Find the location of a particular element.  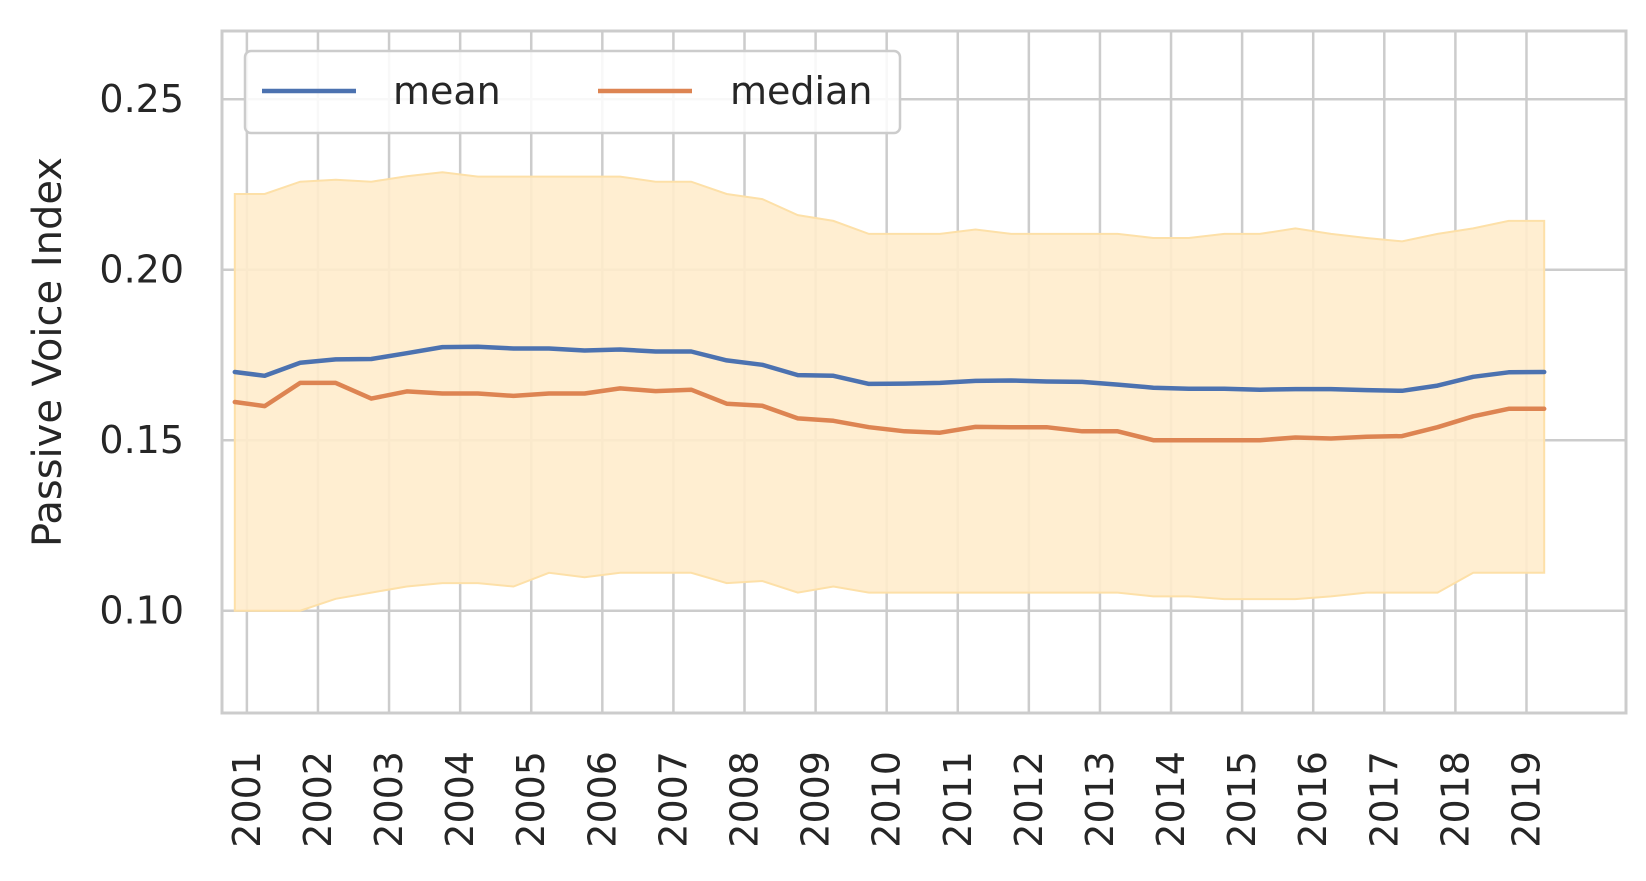

x-tick-label: 2001 is located at coordinates (247, 799).